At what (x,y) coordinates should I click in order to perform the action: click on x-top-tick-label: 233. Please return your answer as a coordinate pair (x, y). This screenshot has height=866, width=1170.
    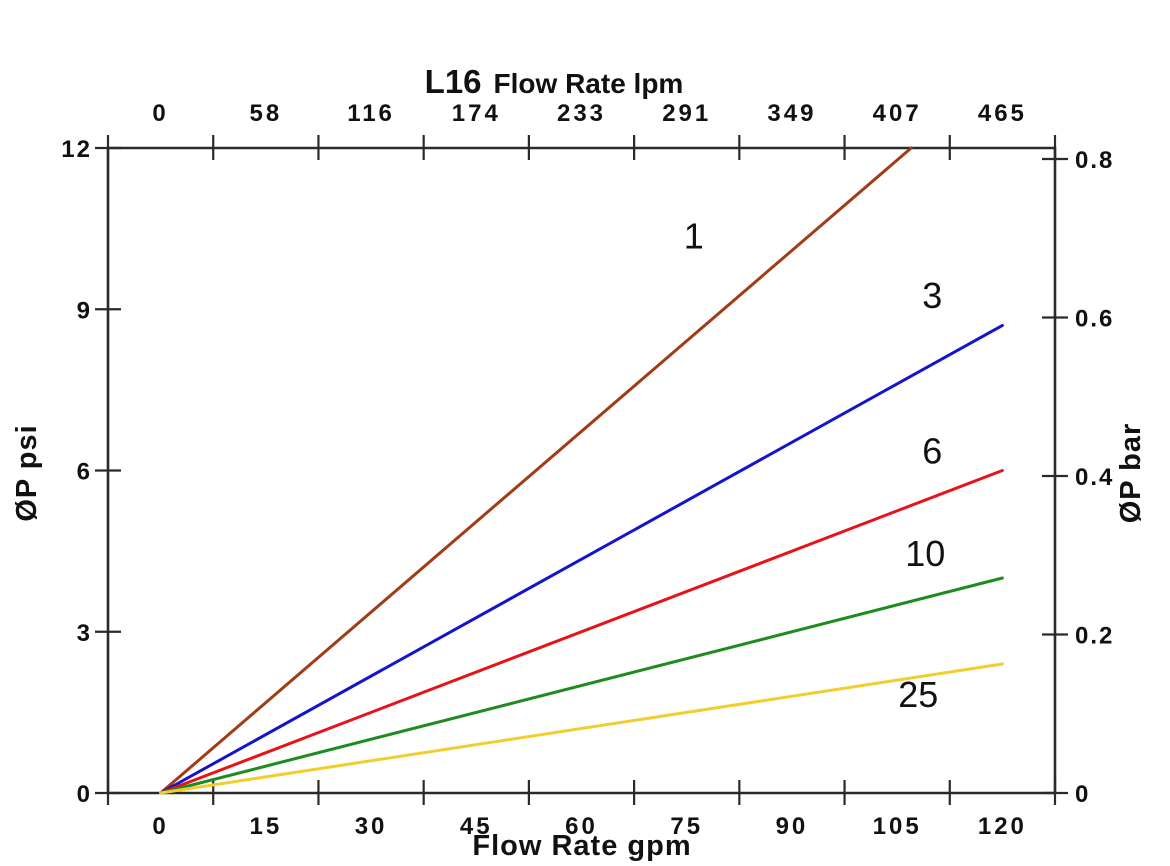
    Looking at the image, I should click on (581, 113).